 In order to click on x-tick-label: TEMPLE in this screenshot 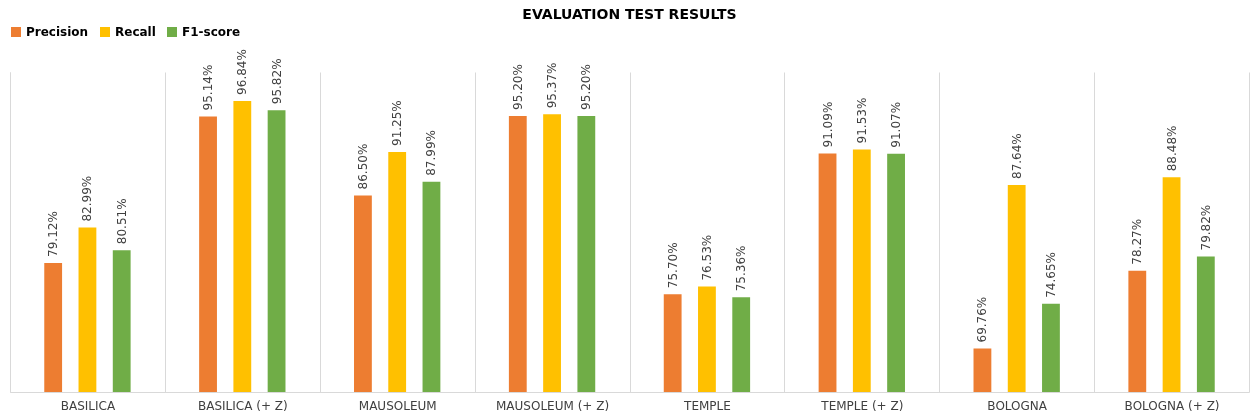, I will do `click(707, 405)`.